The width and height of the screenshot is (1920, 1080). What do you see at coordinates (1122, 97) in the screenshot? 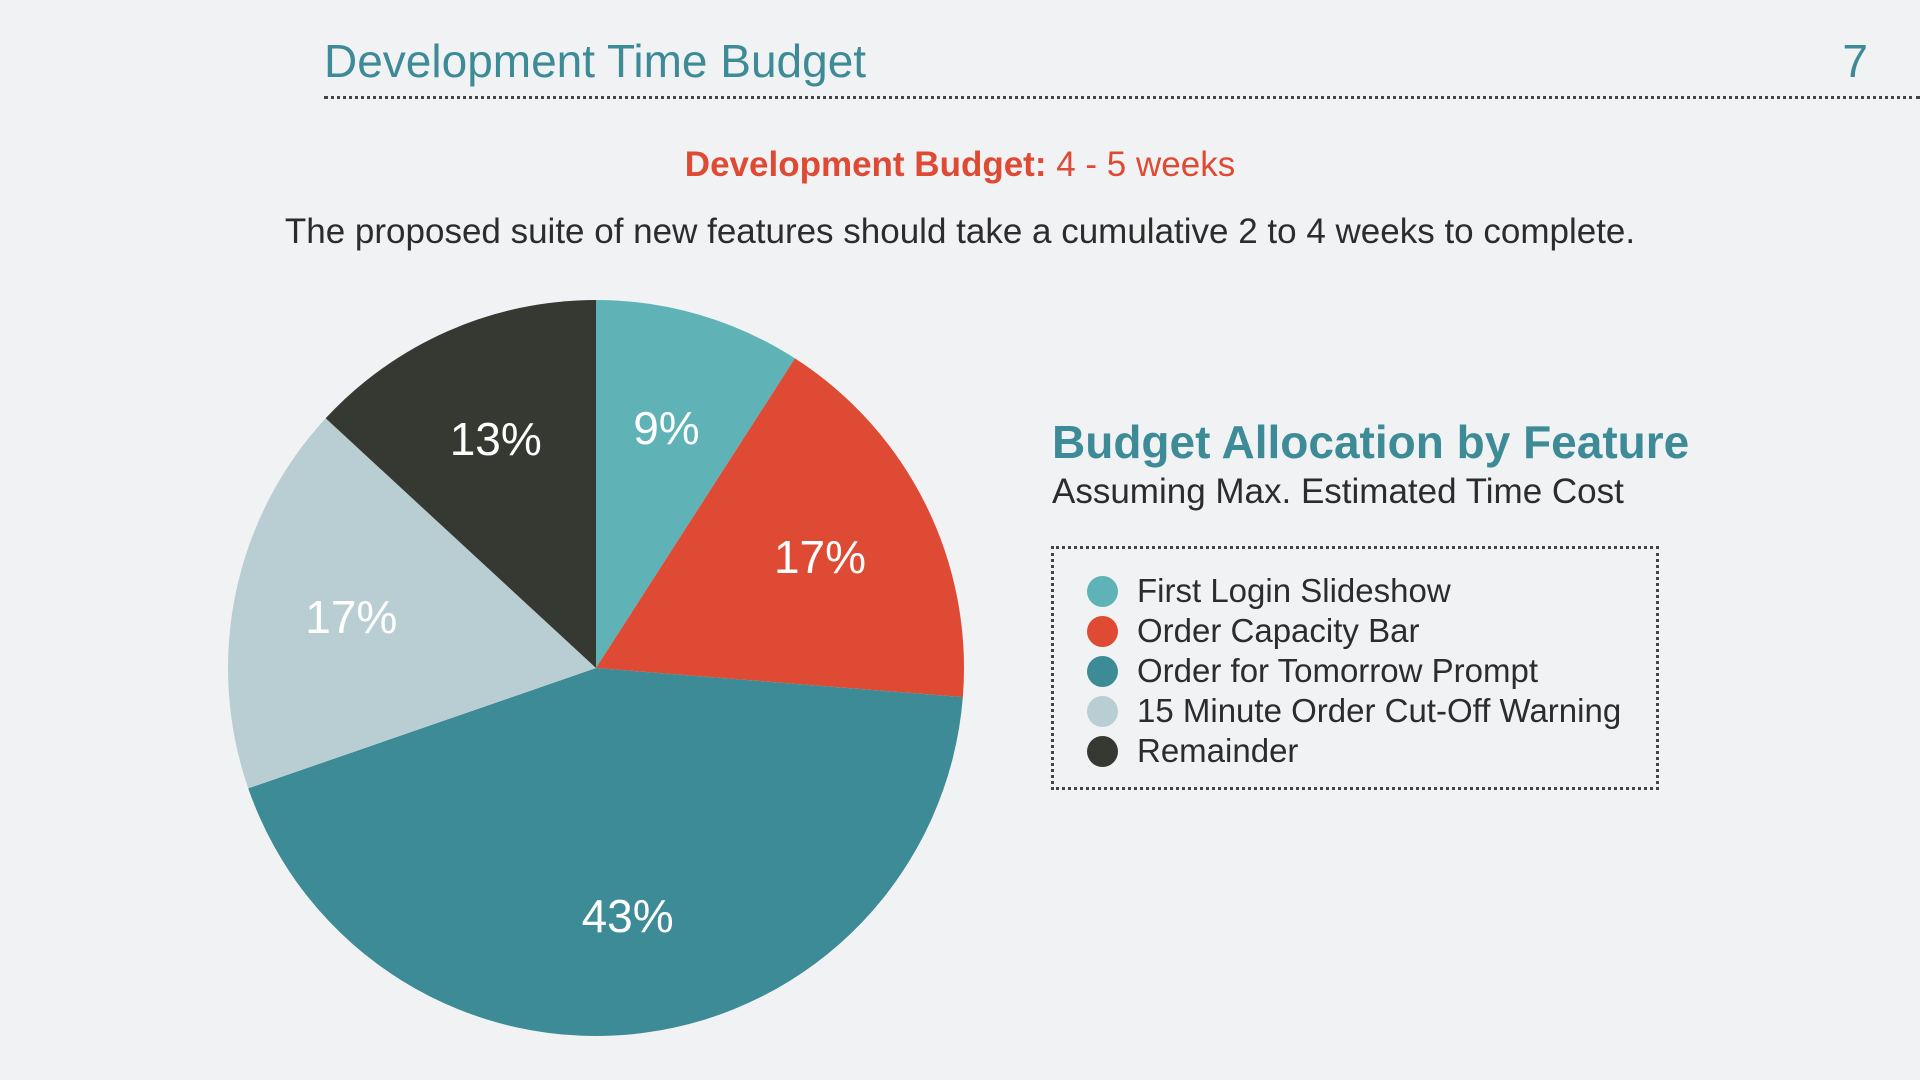
I see `header-divider` at bounding box center [1122, 97].